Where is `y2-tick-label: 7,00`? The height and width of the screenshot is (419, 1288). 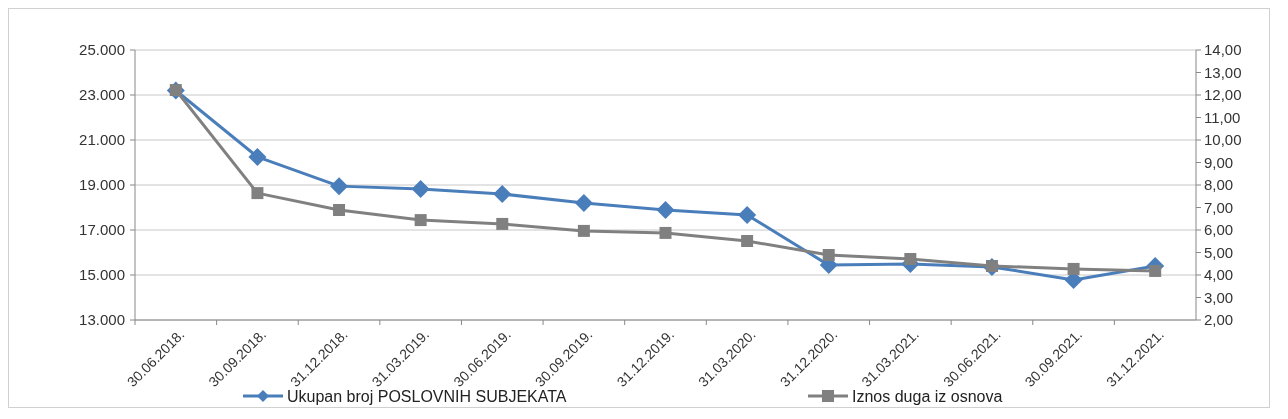 y2-tick-label: 7,00 is located at coordinates (1219, 207).